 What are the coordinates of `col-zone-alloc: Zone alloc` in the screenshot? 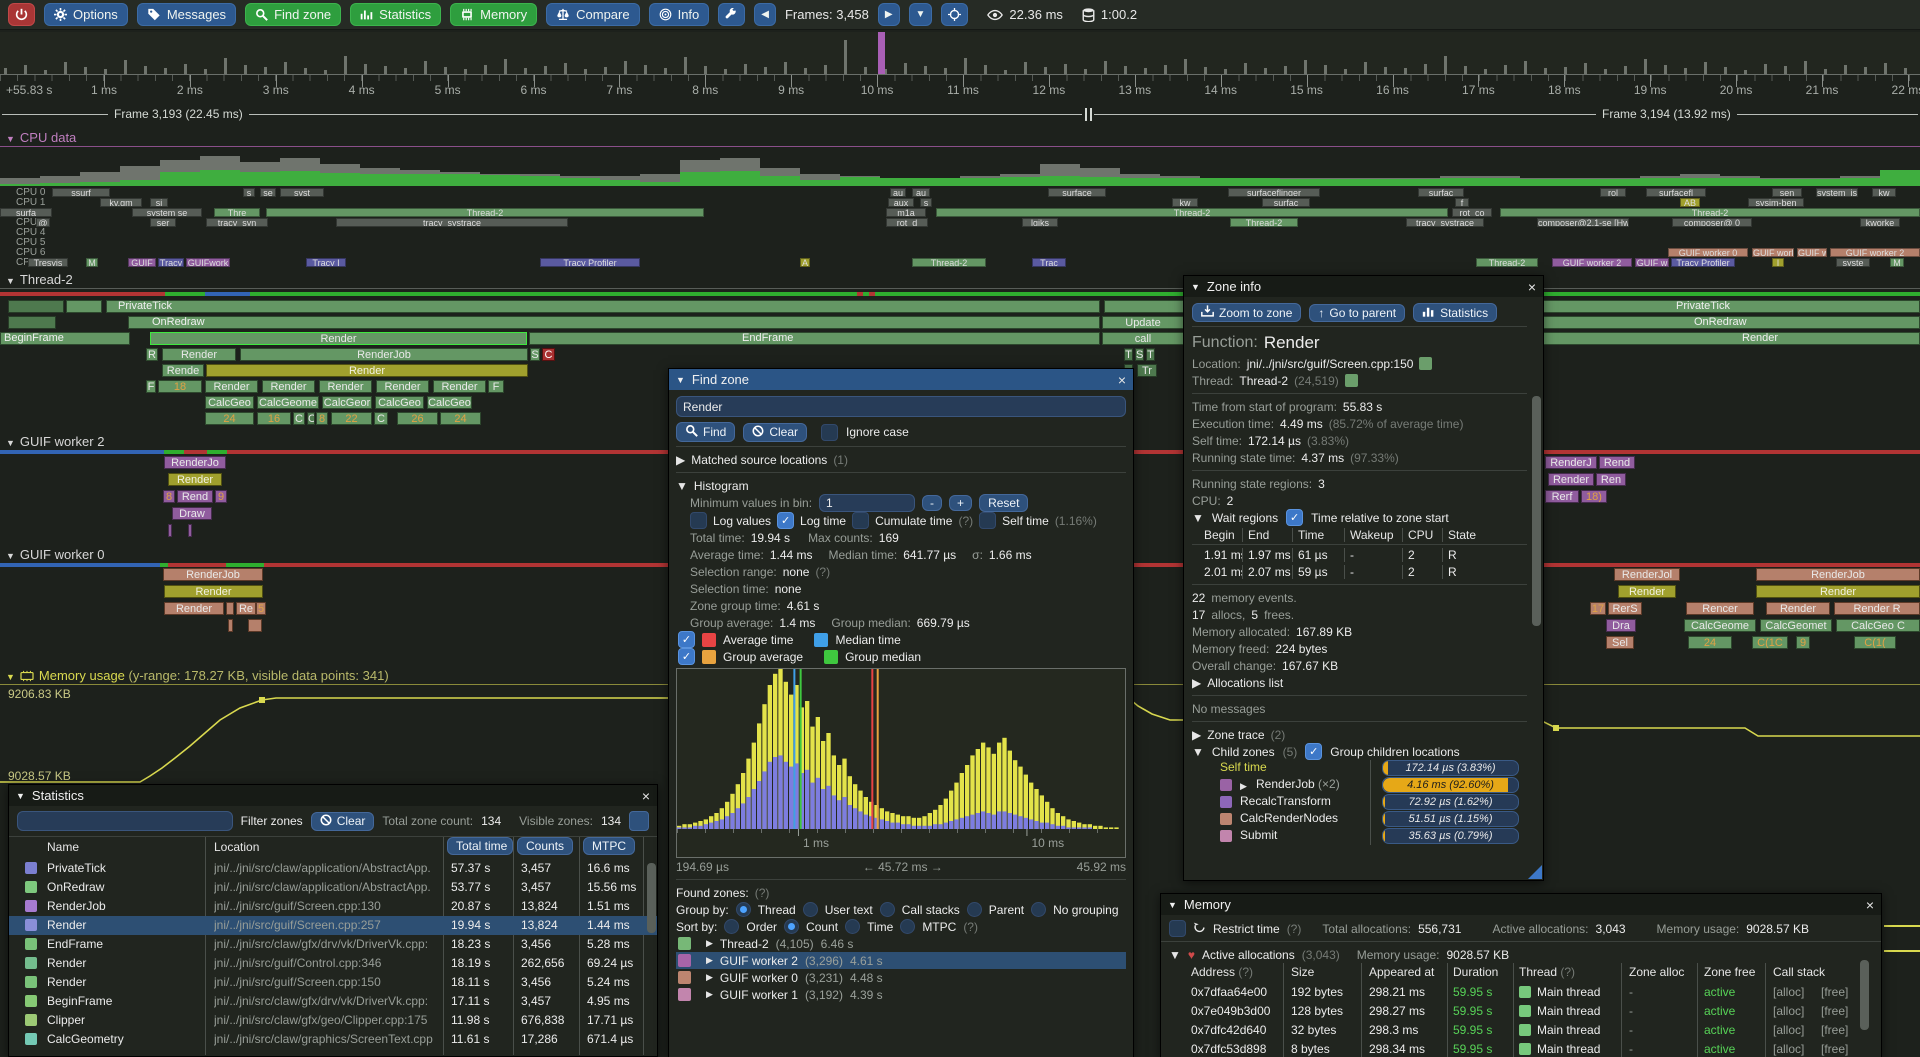 It's located at (1657, 972).